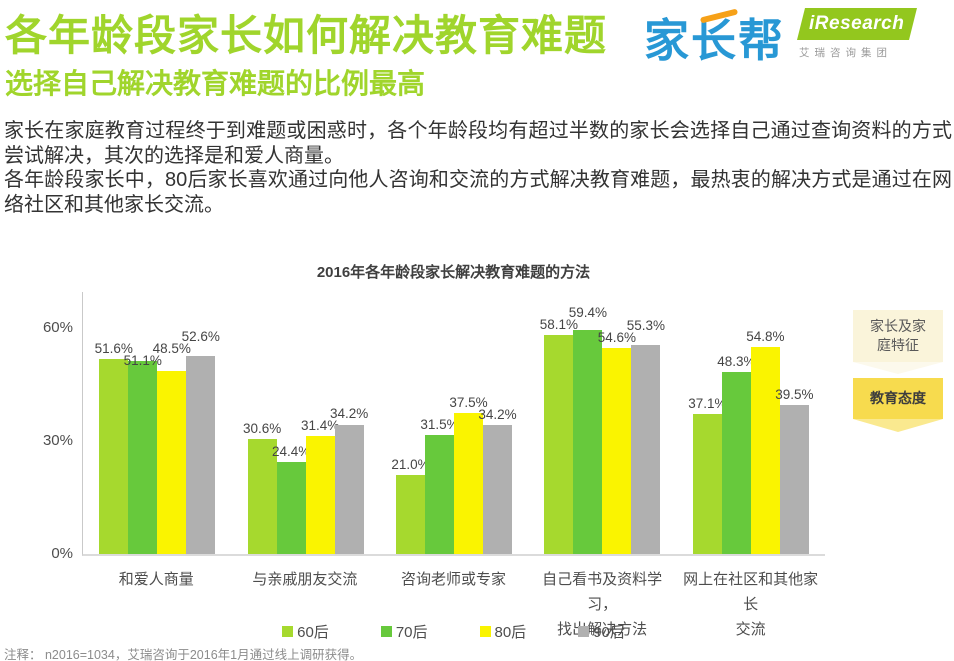 The height and width of the screenshot is (661, 954). I want to click on bar-80后: 54.8%, so click(765, 442).